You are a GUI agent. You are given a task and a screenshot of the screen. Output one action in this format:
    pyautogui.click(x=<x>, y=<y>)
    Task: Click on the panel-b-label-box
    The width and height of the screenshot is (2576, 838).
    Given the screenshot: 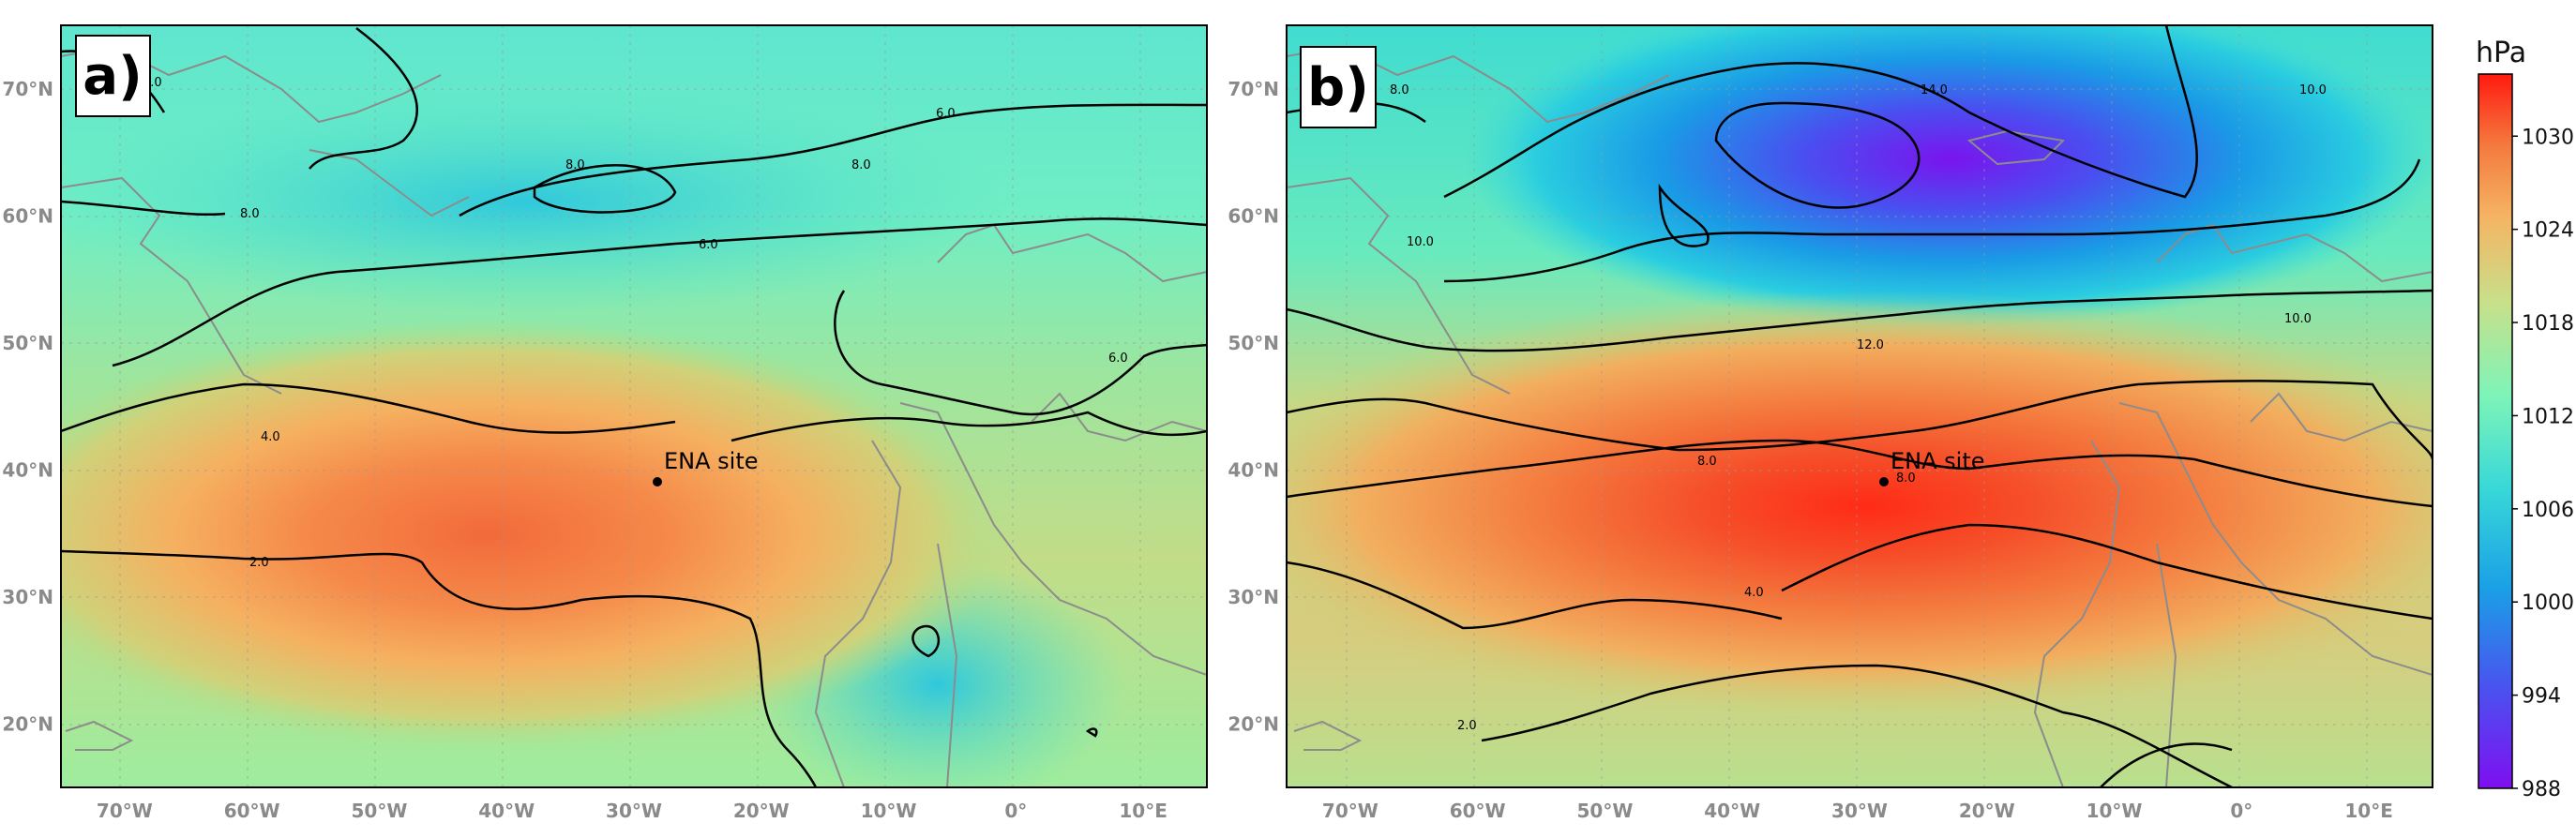 What is the action you would take?
    pyautogui.click(x=1338, y=87)
    